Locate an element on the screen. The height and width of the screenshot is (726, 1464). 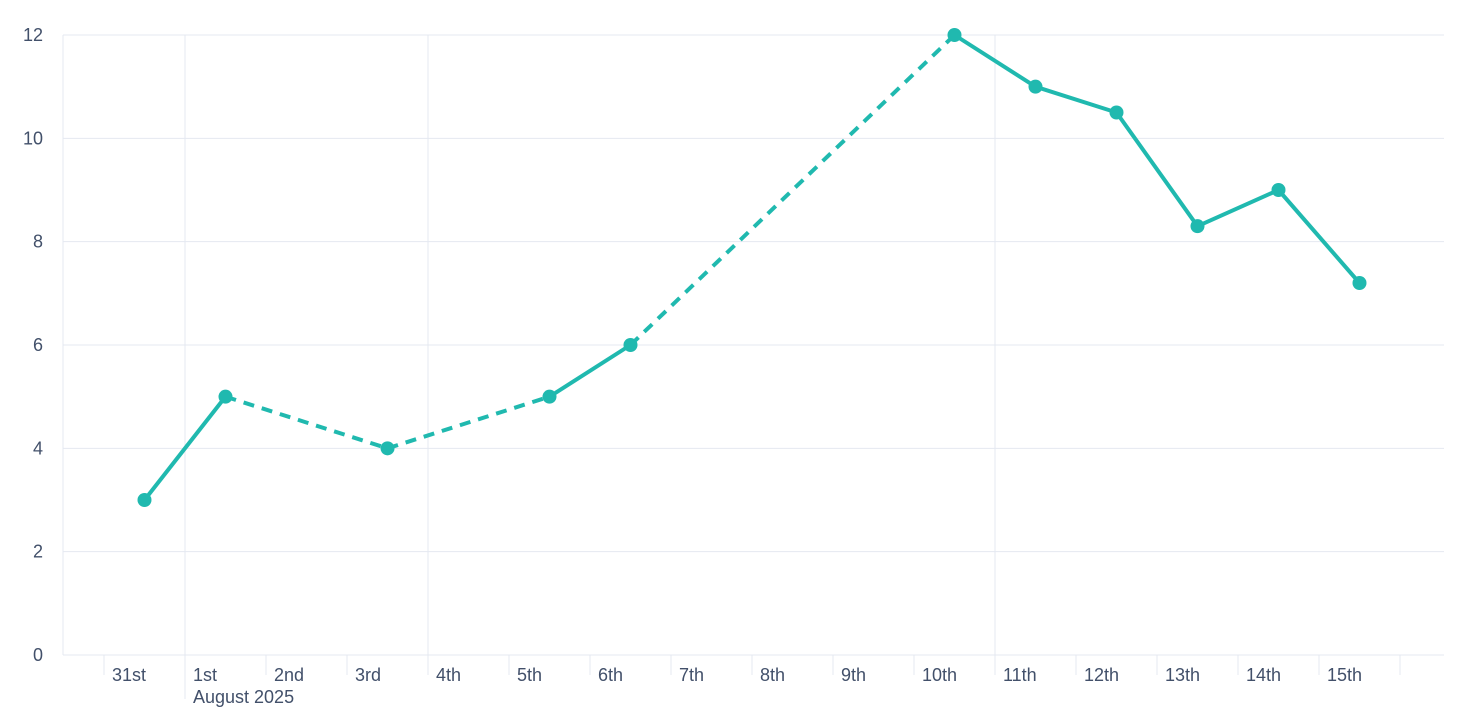
y-tick-label: 4 is located at coordinates (38, 448).